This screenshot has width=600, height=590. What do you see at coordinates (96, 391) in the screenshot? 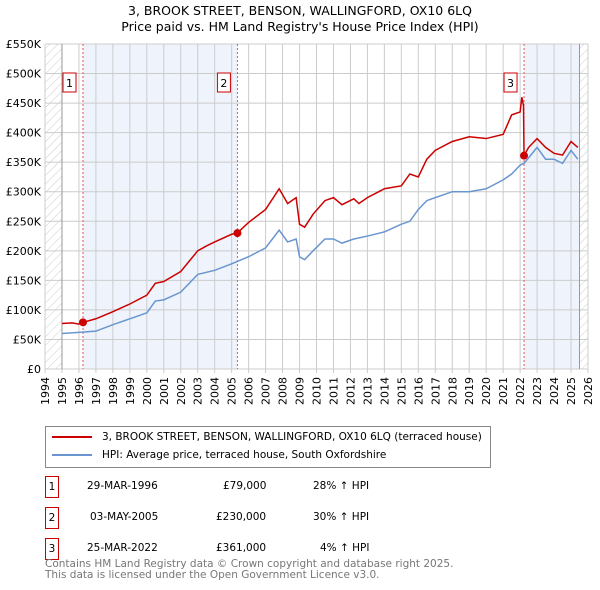
I see `x-tick-label: 1997` at bounding box center [96, 391].